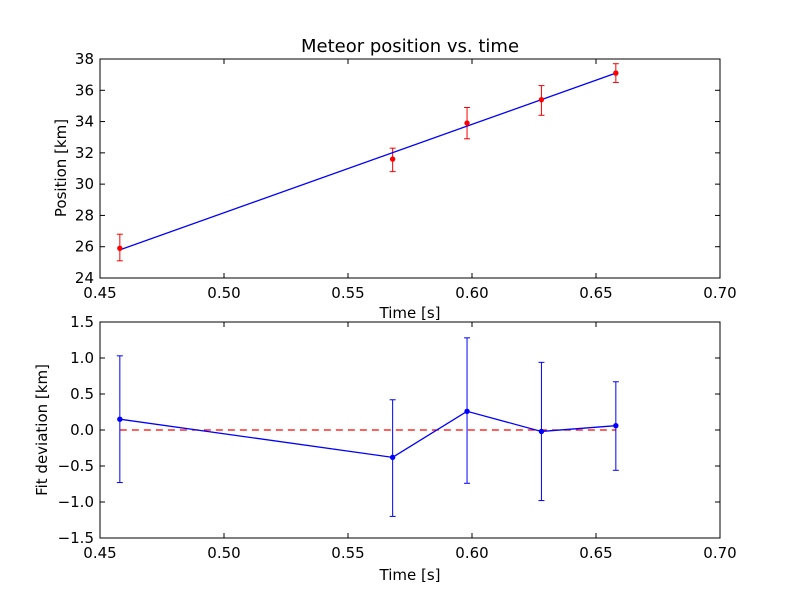 This screenshot has width=800, height=600. Describe the element at coordinates (84, 90) in the screenshot. I see `position-y-tick-label: 36` at that location.